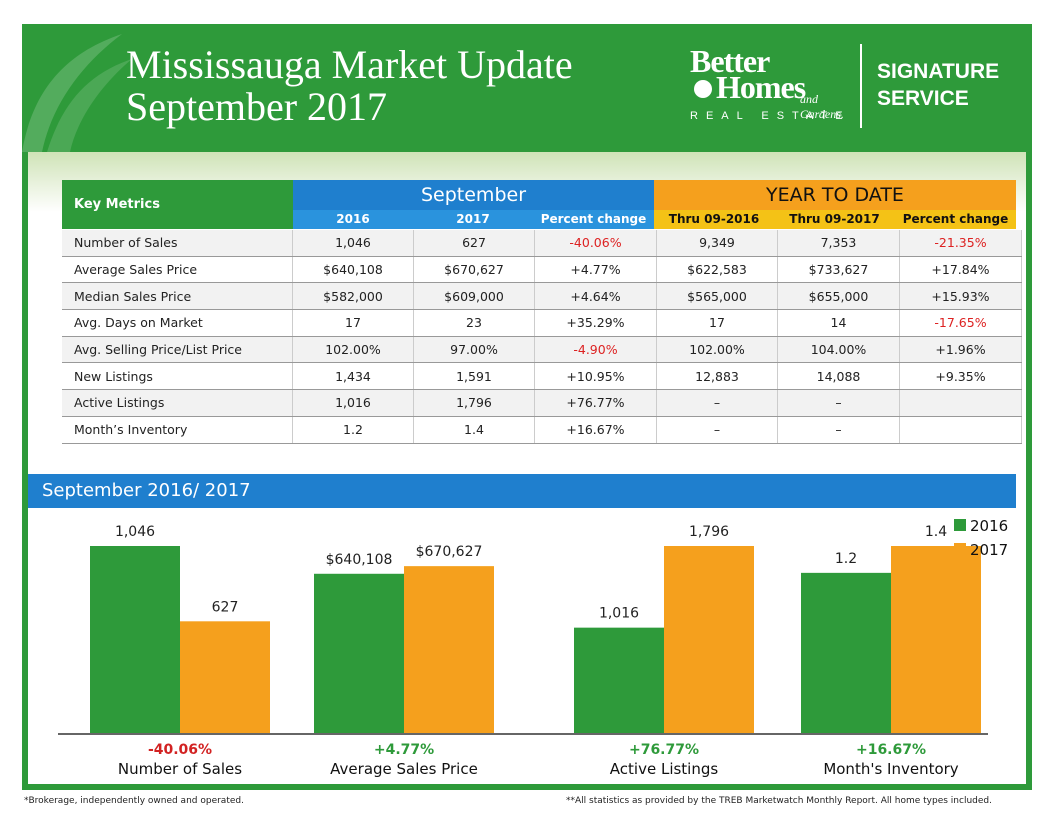 The width and height of the screenshot is (1056, 814). I want to click on subheader-sep-change: Percent change, so click(593, 219).